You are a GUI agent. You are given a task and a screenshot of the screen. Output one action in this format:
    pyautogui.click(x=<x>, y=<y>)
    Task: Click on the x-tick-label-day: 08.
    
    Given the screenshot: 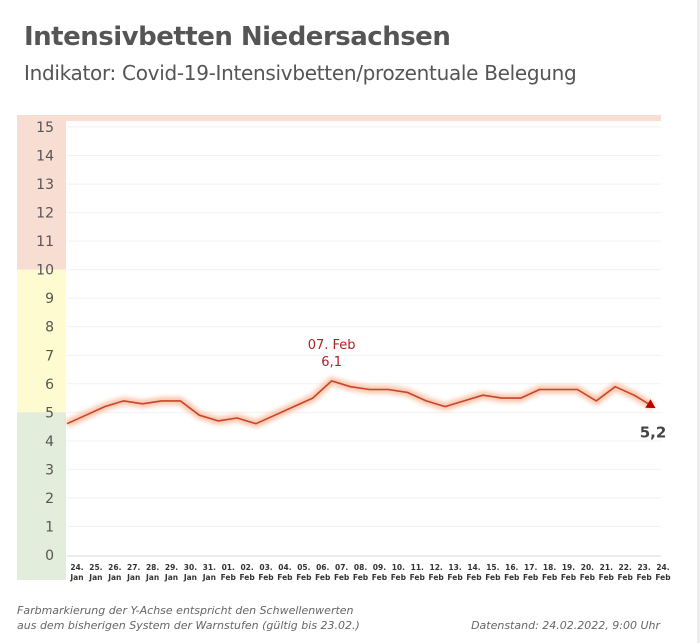 What is the action you would take?
    pyautogui.click(x=360, y=567)
    